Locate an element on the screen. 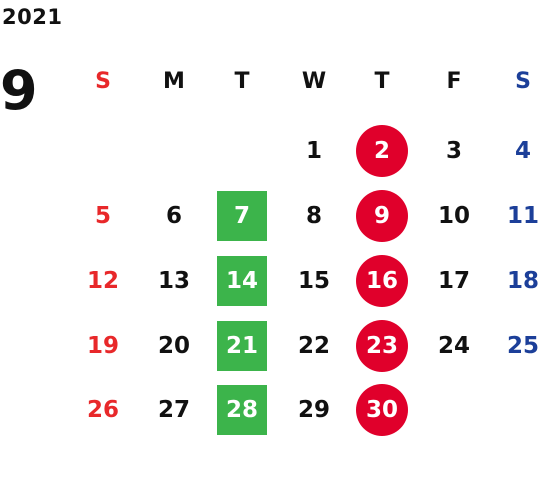 Image resolution: width=548 pixels, height=503 pixels. day-cell-16: 16 is located at coordinates (382, 281).